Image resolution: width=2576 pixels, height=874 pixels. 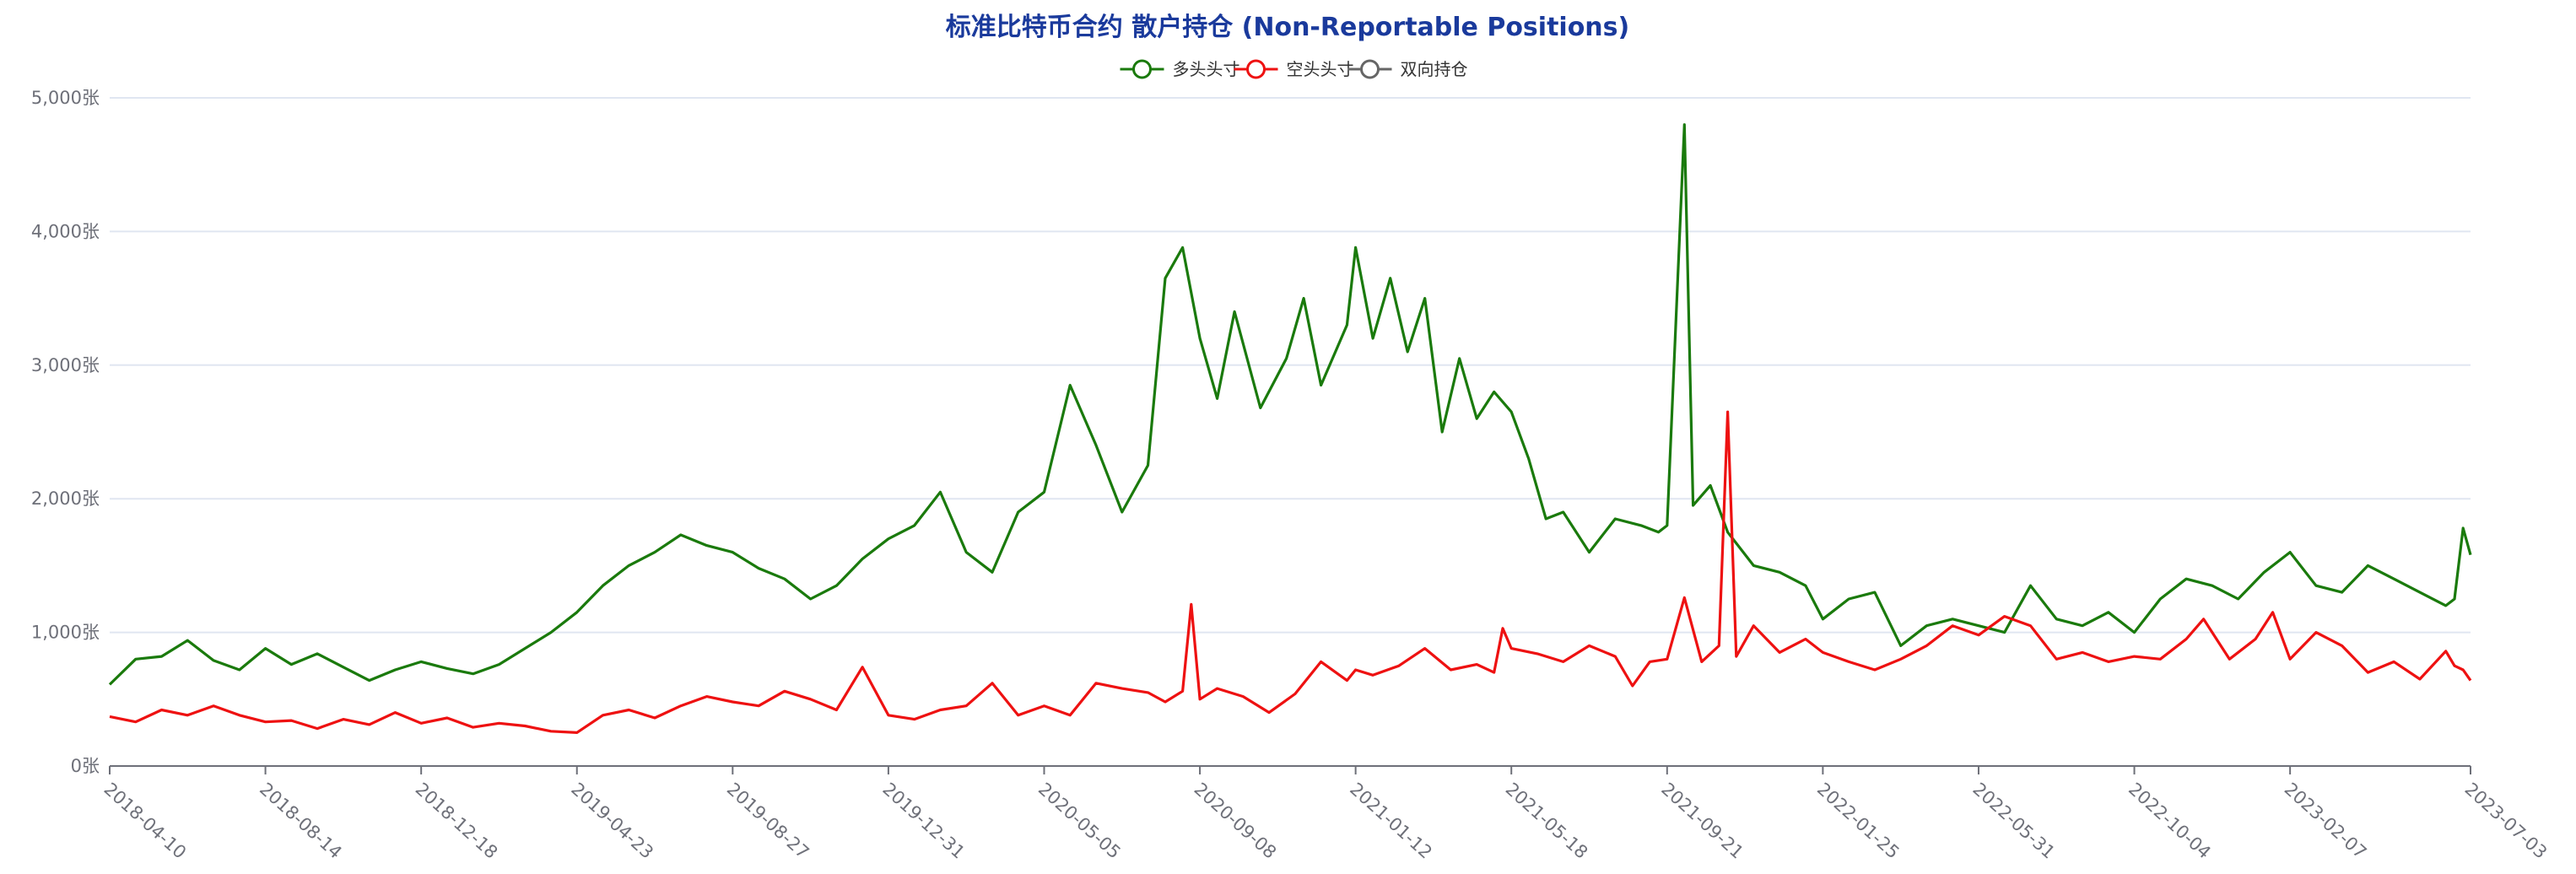 What do you see at coordinates (768, 821) in the screenshot?
I see `x-tick-label: 2019-08-27` at bounding box center [768, 821].